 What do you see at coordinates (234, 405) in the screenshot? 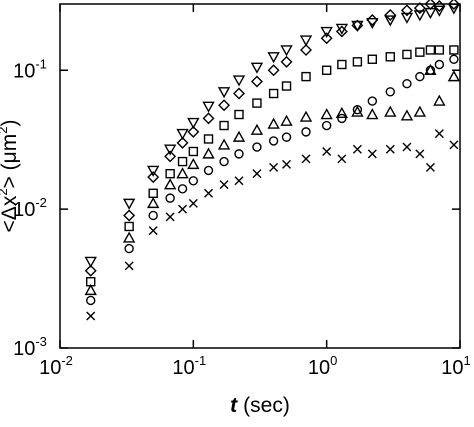
I see `x-axis-label-var: t` at bounding box center [234, 405].